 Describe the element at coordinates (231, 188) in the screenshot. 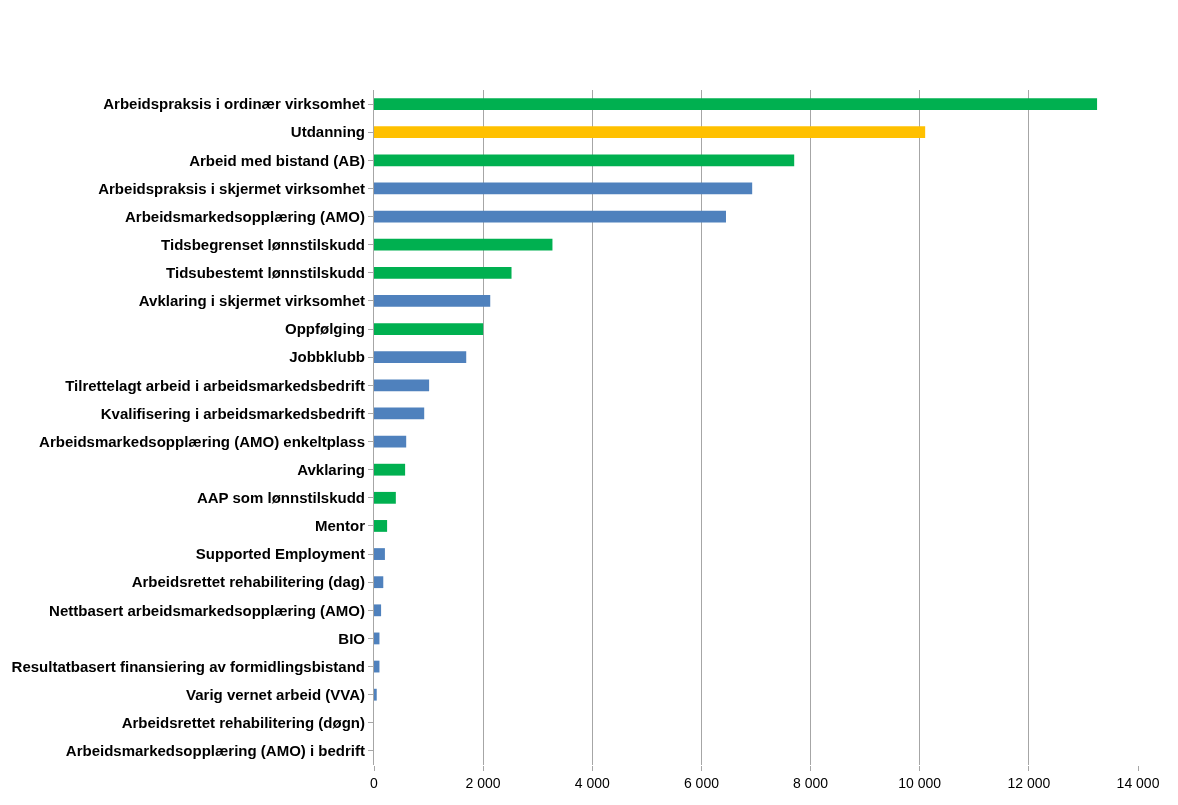

I see `y-tick-label: Arbeidspraksis i skjermet virksomhet` at that location.